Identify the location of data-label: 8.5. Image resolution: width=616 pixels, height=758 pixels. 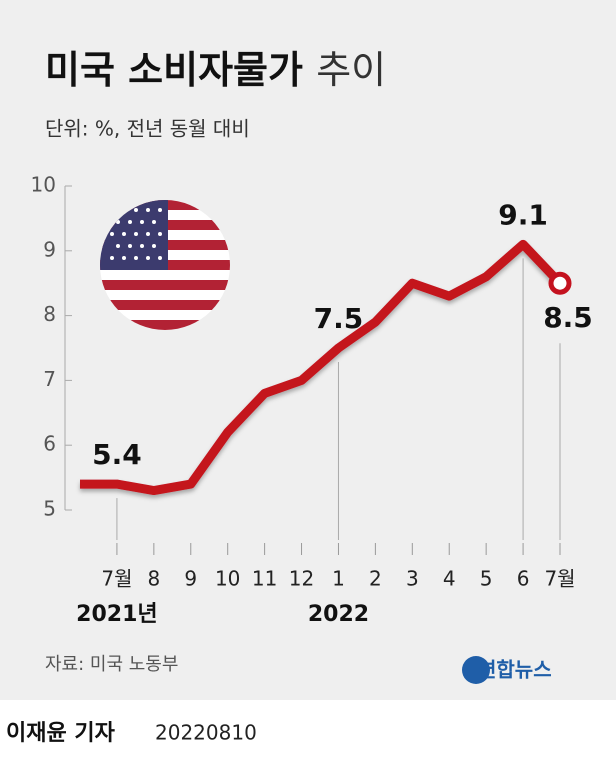
(568, 317).